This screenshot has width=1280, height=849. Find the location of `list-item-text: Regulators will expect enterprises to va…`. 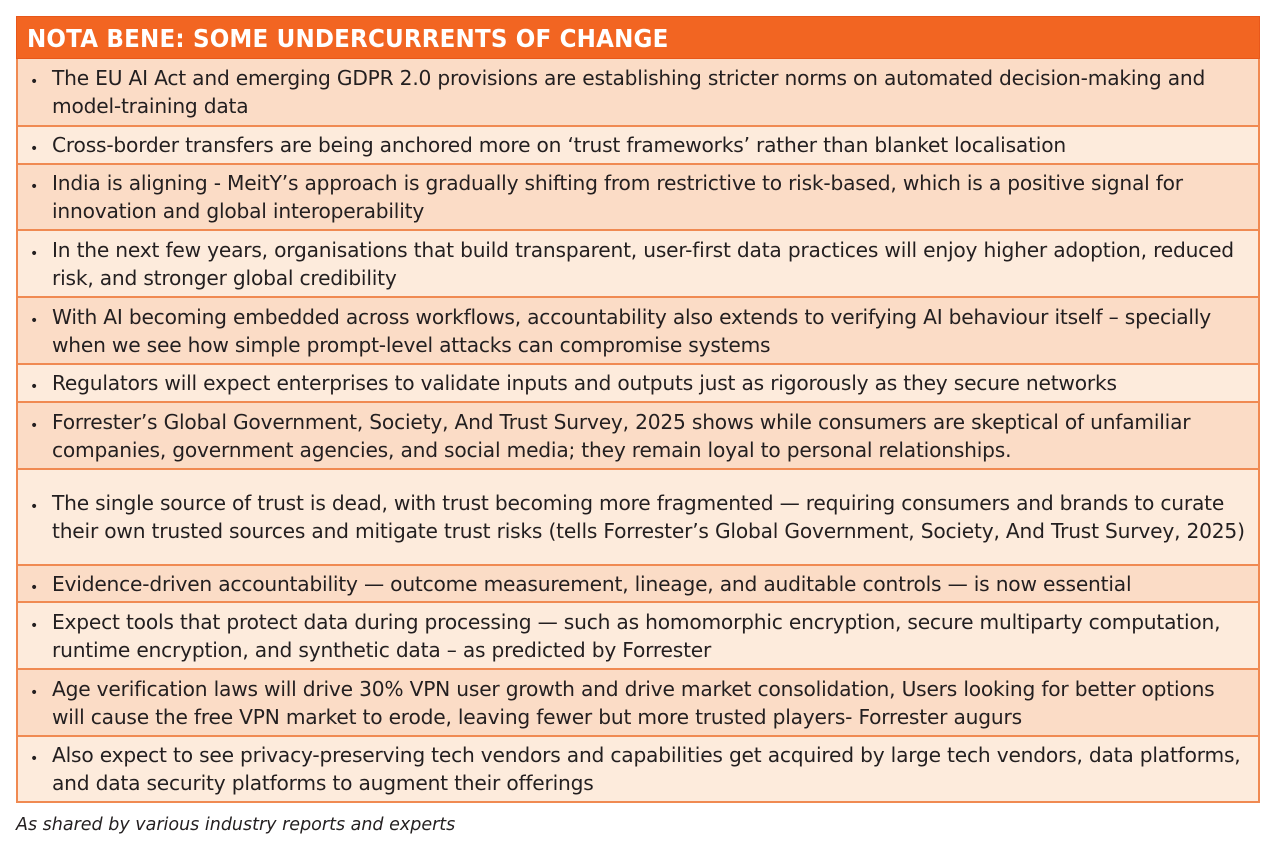

list-item-text: Regulators will expect enterprises to va… is located at coordinates (584, 383).